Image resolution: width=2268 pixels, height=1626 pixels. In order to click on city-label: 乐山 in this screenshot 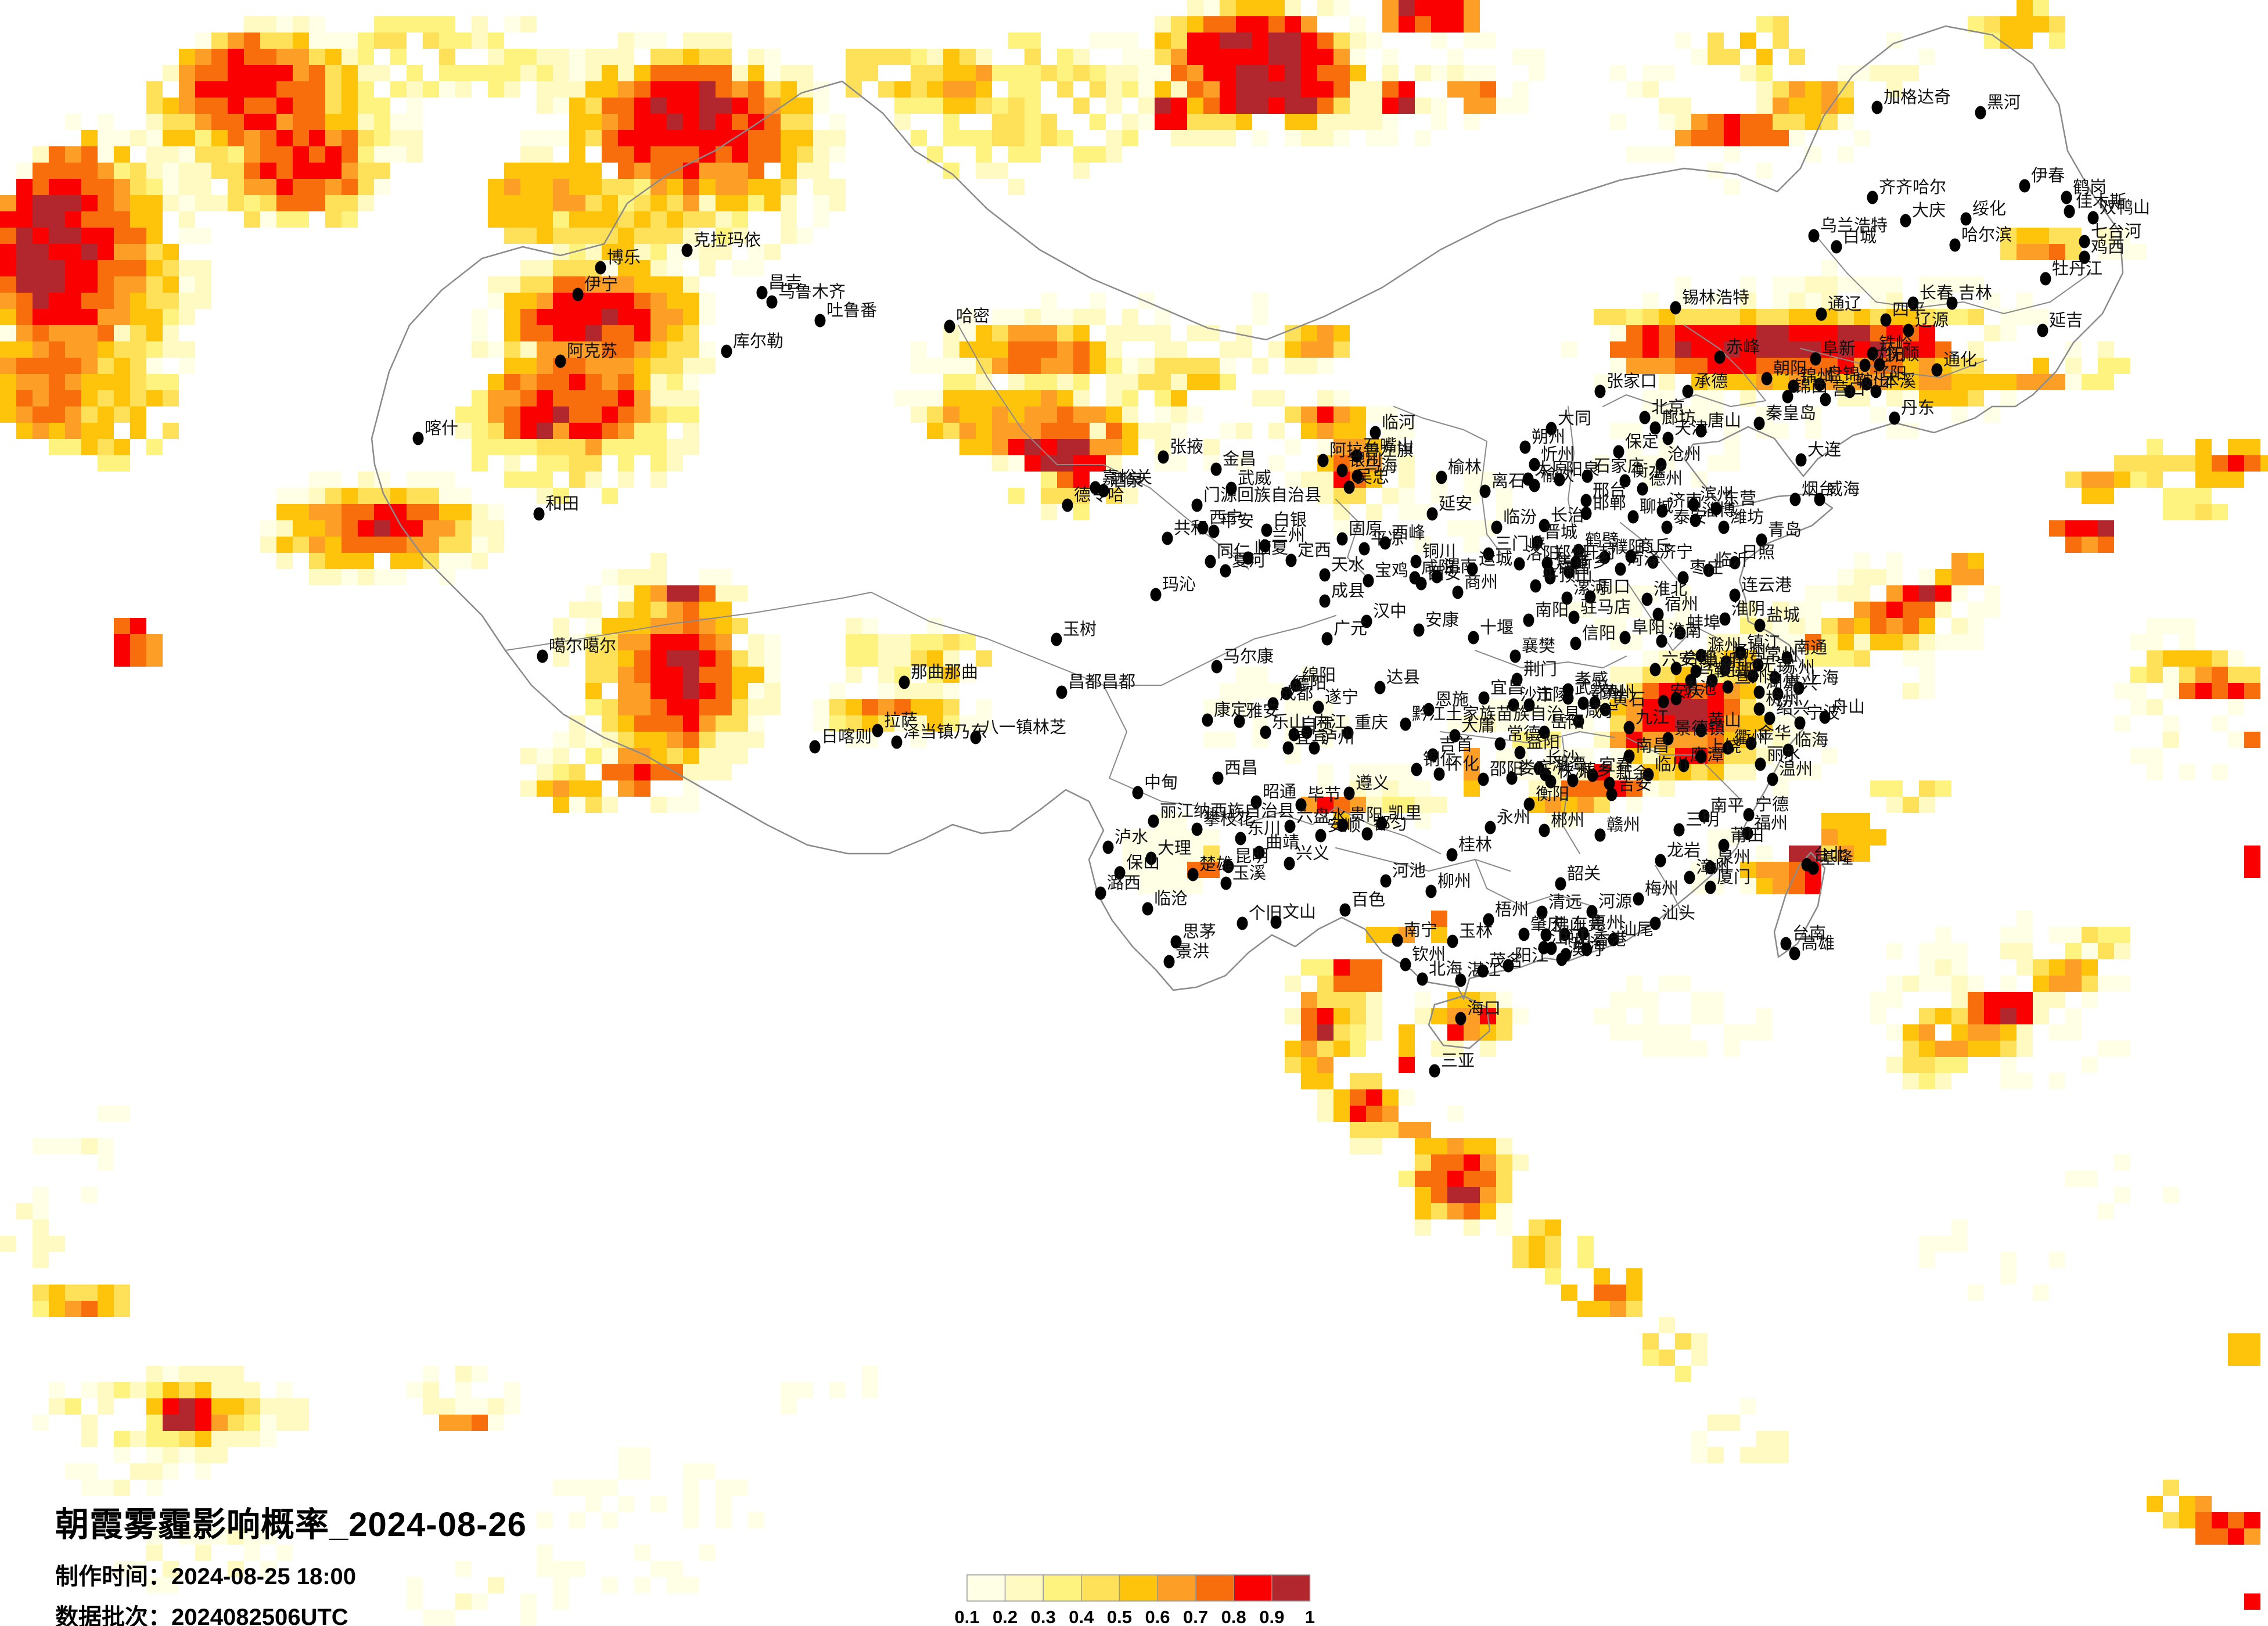, I will do `click(1289, 722)`.